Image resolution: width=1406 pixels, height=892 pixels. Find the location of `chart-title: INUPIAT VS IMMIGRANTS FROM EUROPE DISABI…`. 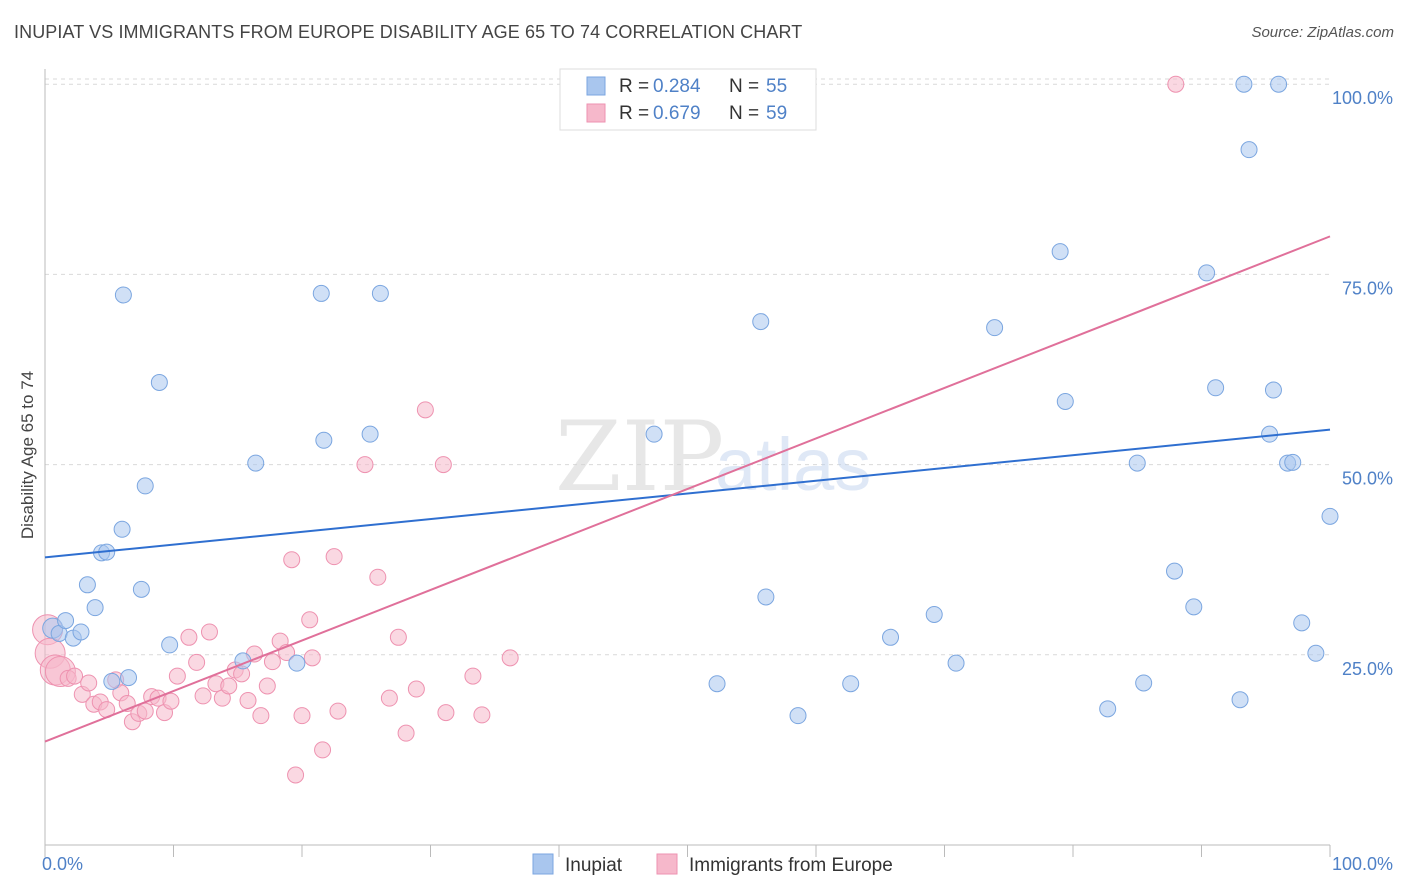

chart-title: INUPIAT VS IMMIGRANTS FROM EUROPE DISABI… is located at coordinates (408, 32).